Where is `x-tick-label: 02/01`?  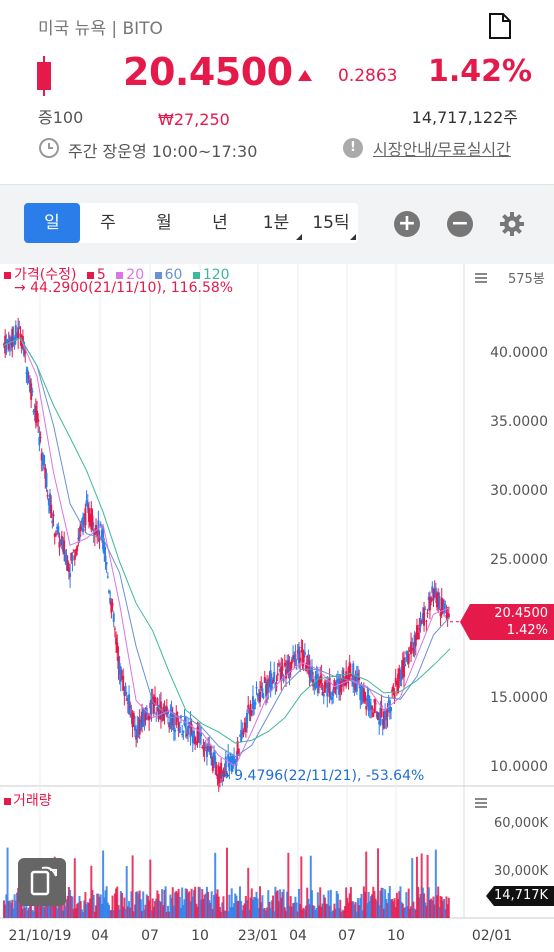 x-tick-label: 02/01 is located at coordinates (492, 936).